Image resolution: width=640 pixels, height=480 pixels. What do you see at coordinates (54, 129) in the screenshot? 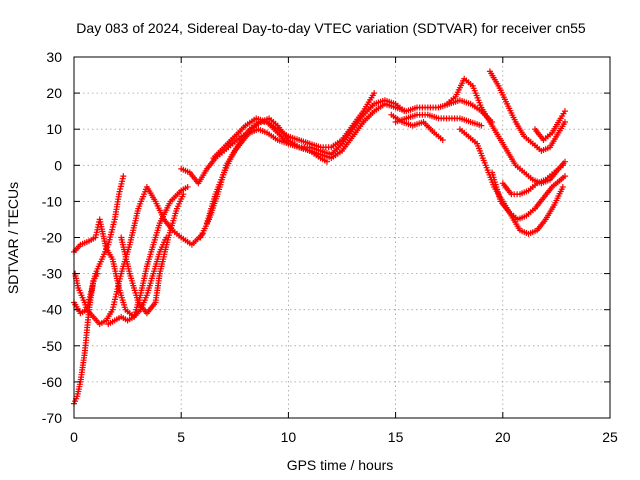
I see `y-tick-label: 10` at bounding box center [54, 129].